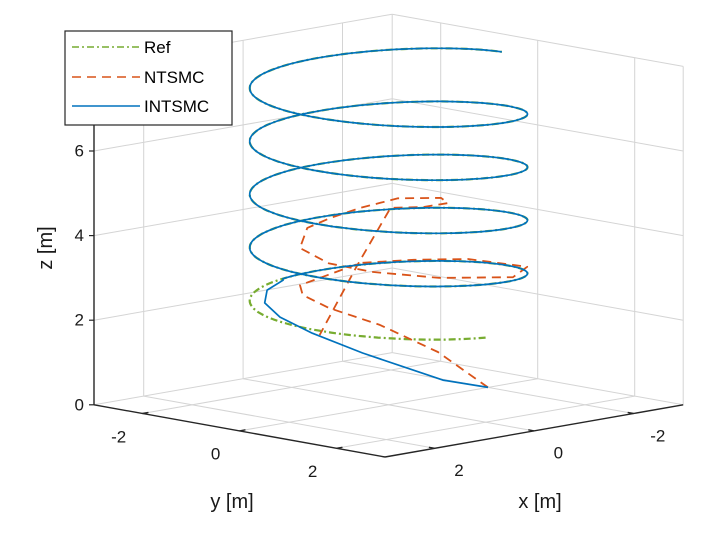 The width and height of the screenshot is (720, 552). What do you see at coordinates (79, 320) in the screenshot?
I see `z-tick-label: 2` at bounding box center [79, 320].